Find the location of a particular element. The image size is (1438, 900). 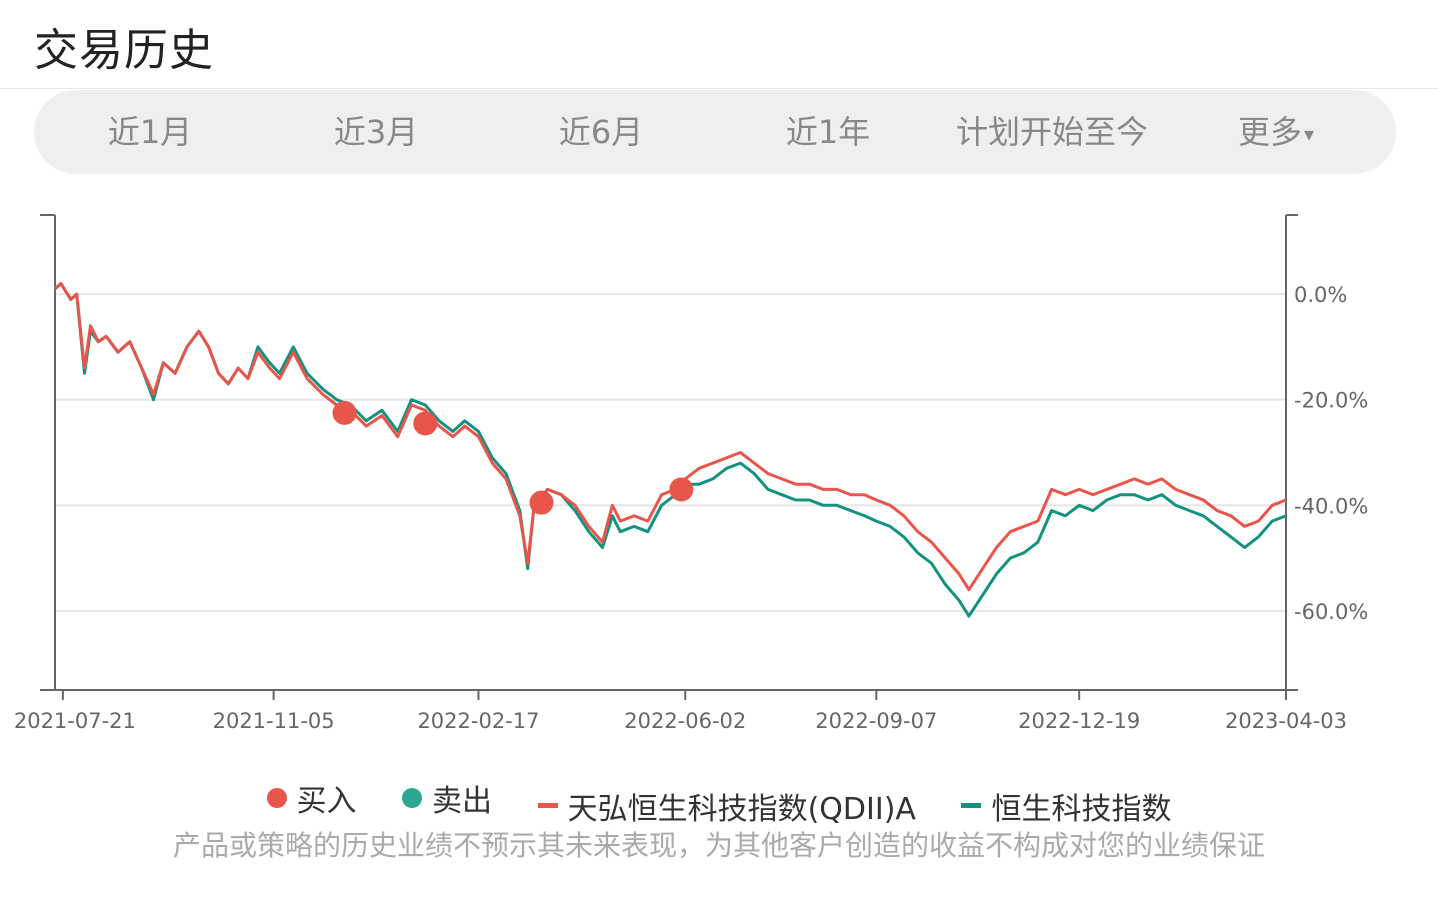

disclaimer: 产品或策略的历史业绩不预示其未来表现，为其他客户创造的收益不构成对您的业绩保证 is located at coordinates (718, 845).